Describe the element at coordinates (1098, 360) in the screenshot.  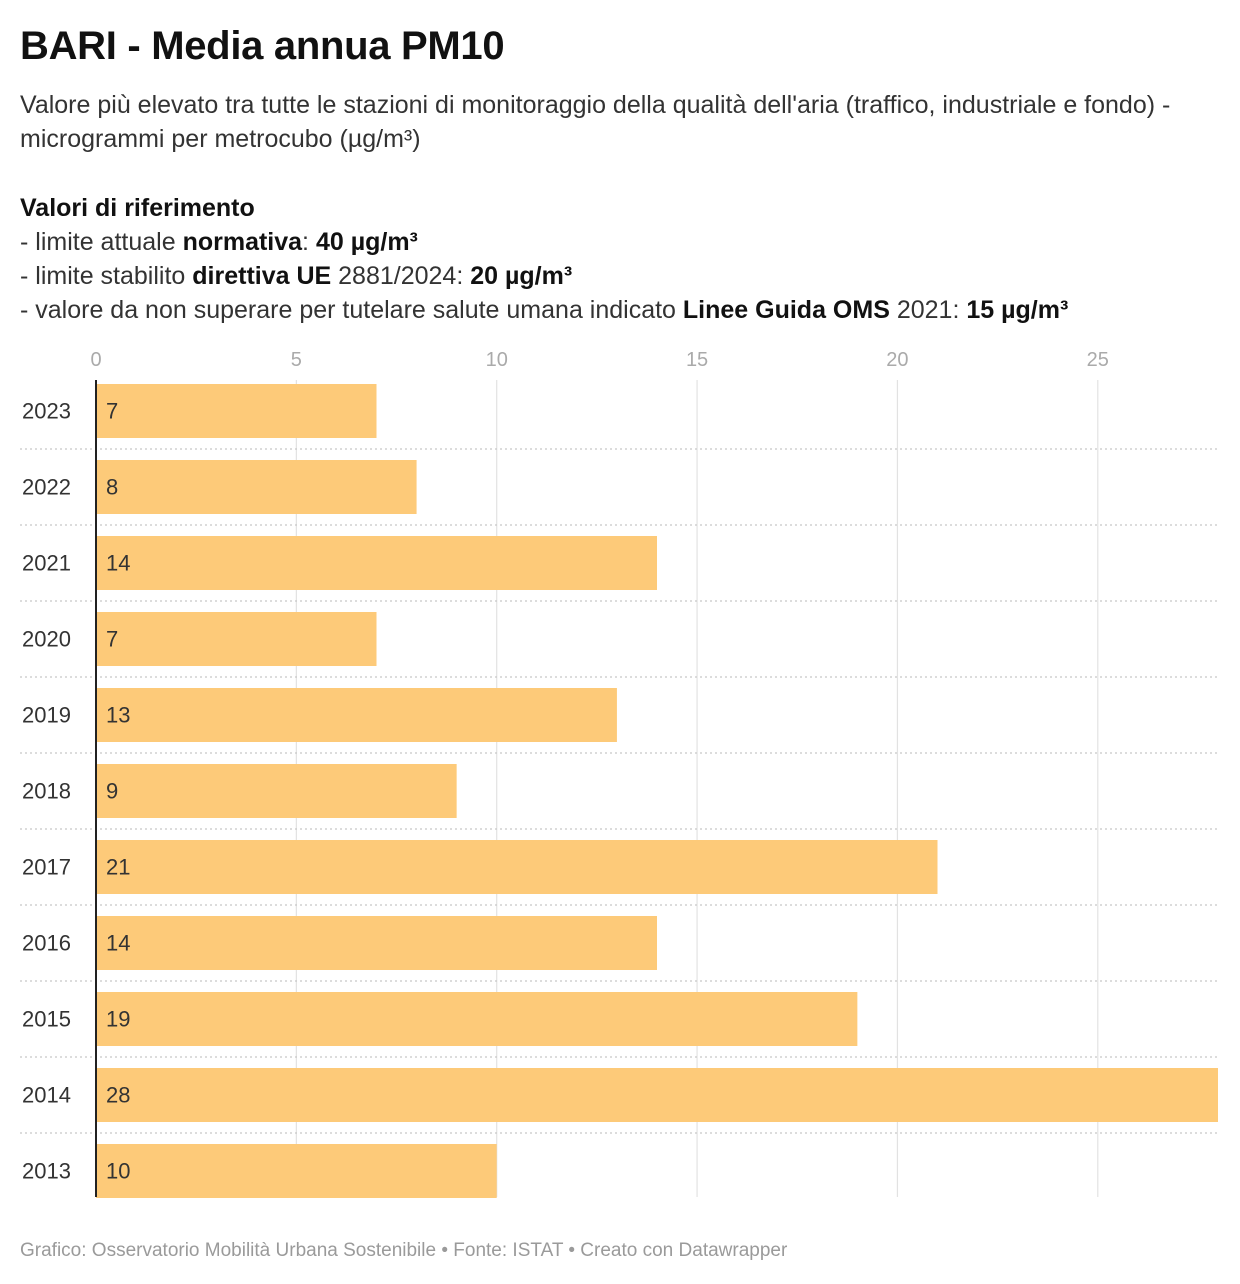
I see `x-tick-label: 25` at that location.